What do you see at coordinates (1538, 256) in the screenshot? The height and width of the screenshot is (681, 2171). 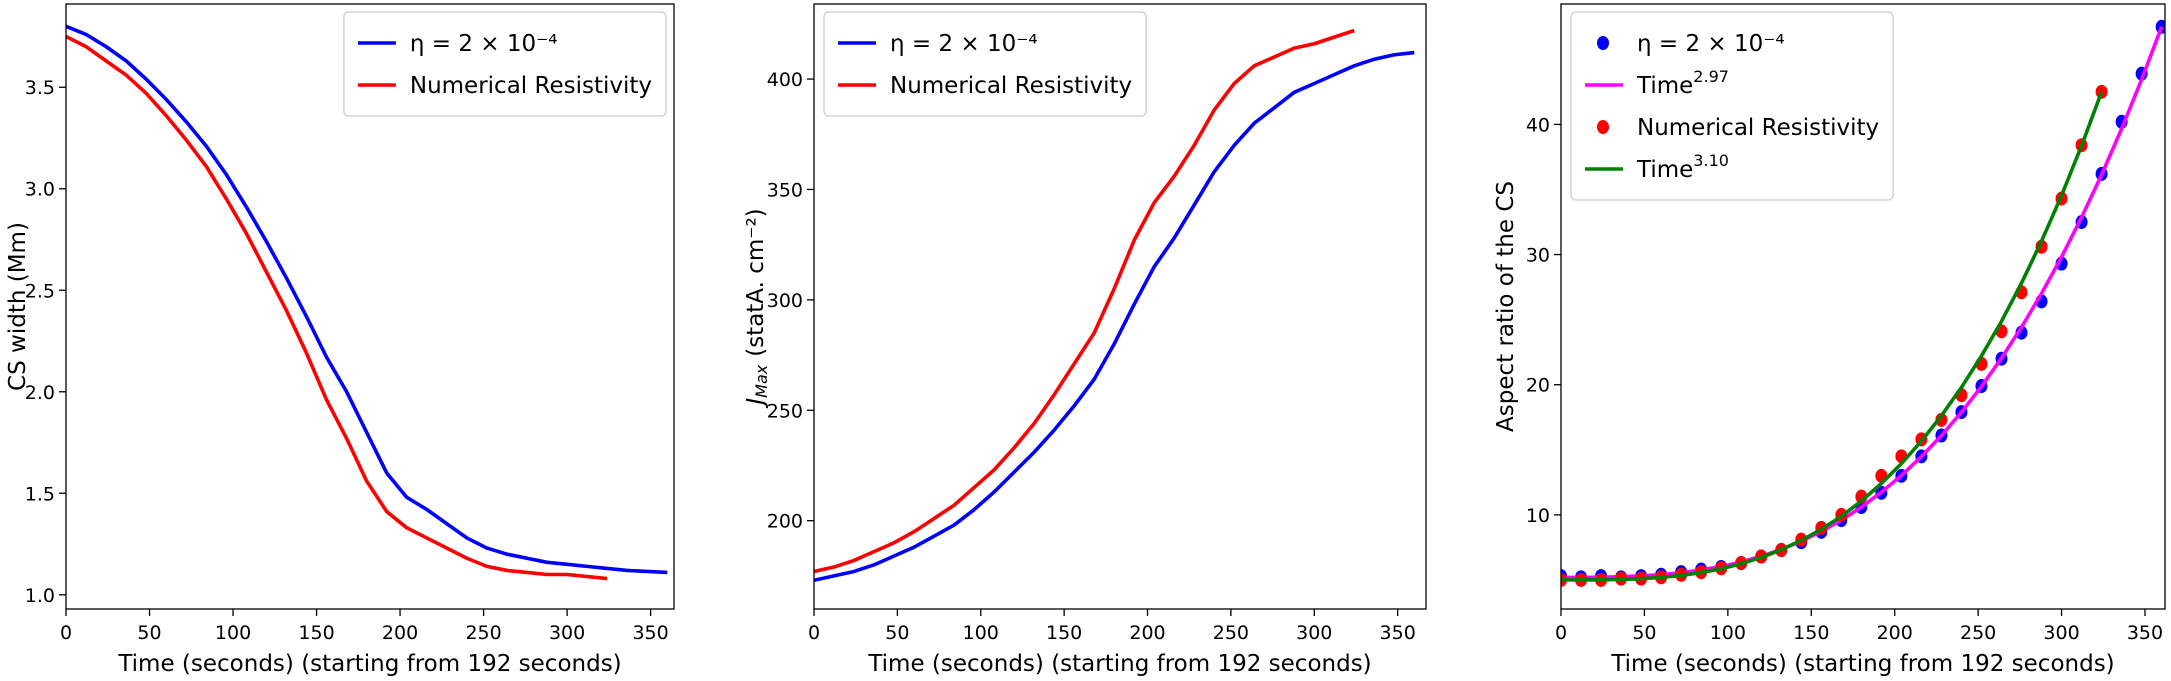 I see `y-tick-label: 30` at bounding box center [1538, 256].